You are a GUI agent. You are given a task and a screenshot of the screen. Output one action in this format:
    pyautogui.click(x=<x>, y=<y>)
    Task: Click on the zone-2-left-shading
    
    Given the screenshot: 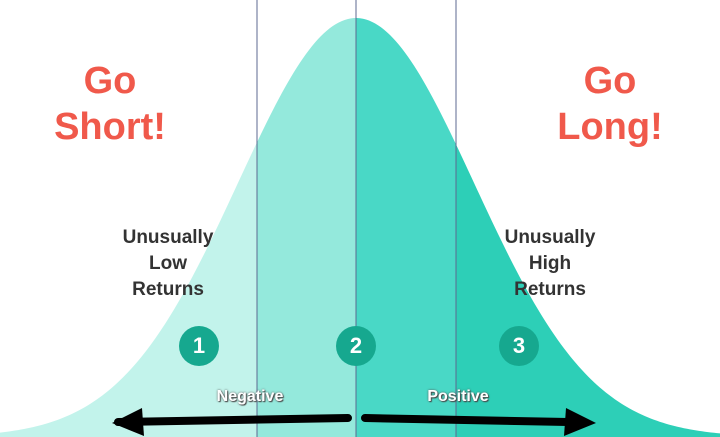 What is the action you would take?
    pyautogui.click(x=306, y=227)
    